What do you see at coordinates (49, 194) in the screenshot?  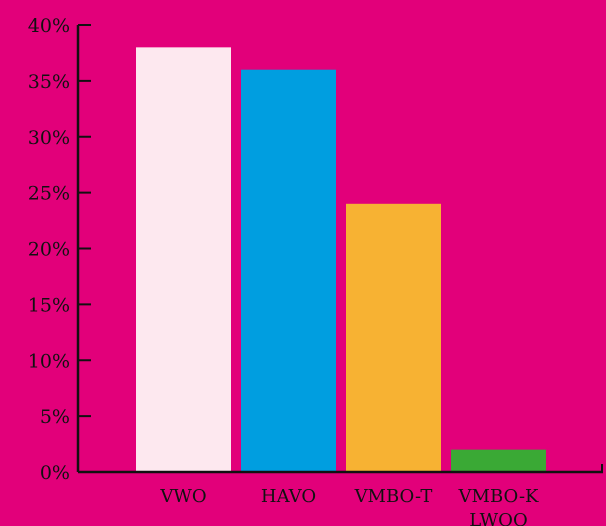 I see `y-tick-label: 25%` at bounding box center [49, 194].